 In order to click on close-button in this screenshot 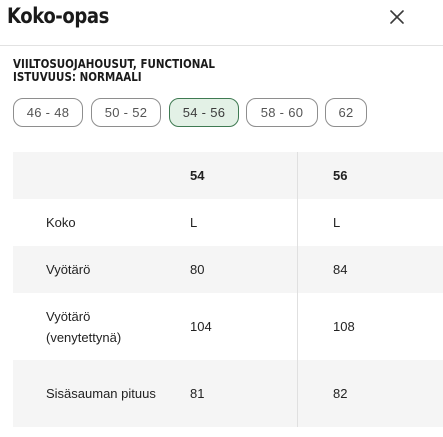, I will do `click(397, 17)`.